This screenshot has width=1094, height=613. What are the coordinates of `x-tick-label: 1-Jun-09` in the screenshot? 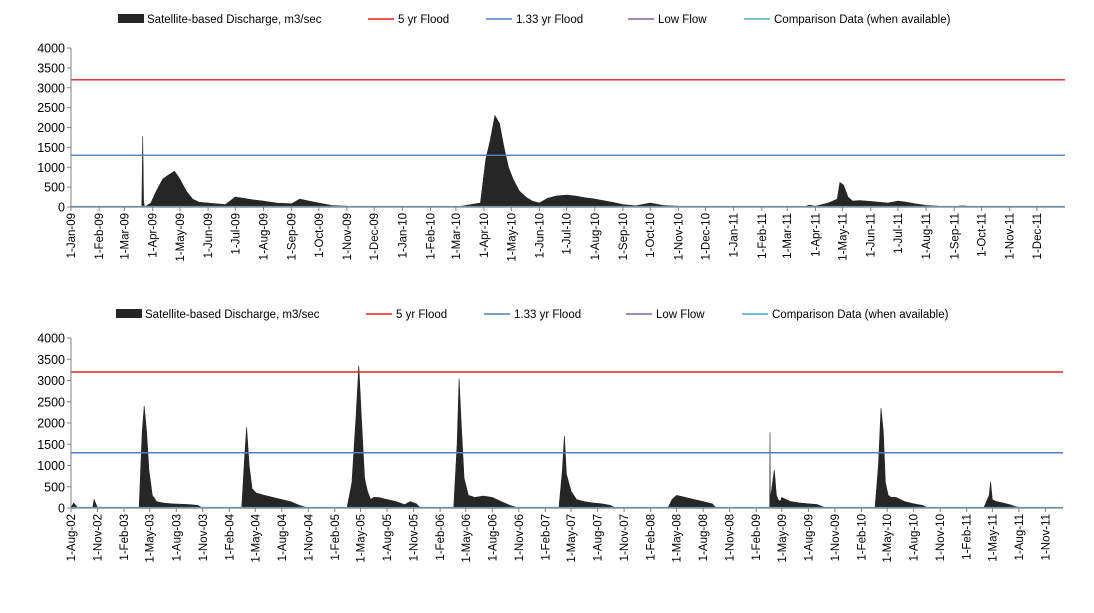 It's located at (209, 235).